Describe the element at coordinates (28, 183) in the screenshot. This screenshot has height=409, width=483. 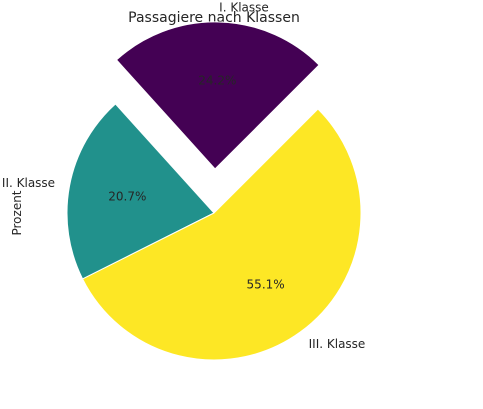
I see `slice-category-label: II. Klasse` at that location.